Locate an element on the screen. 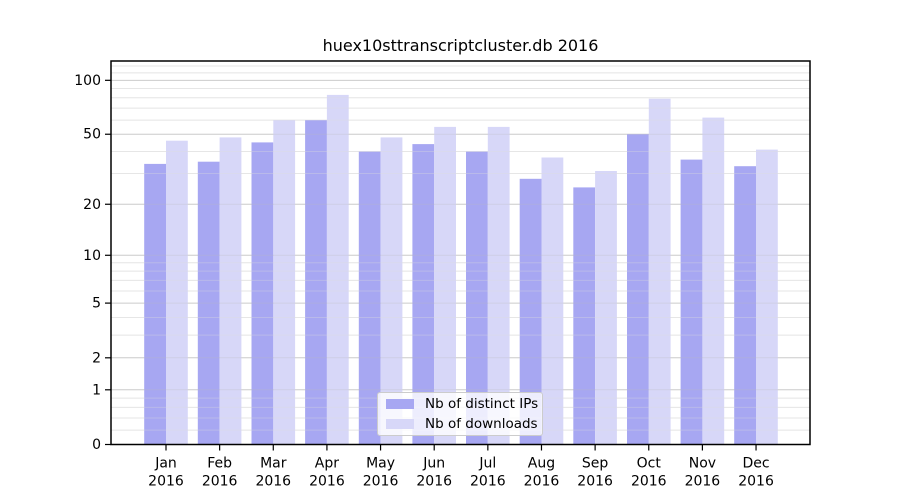 Image resolution: width=900 pixels, height=500 pixels. bar-nov-distinct-ips is located at coordinates (691, 302).